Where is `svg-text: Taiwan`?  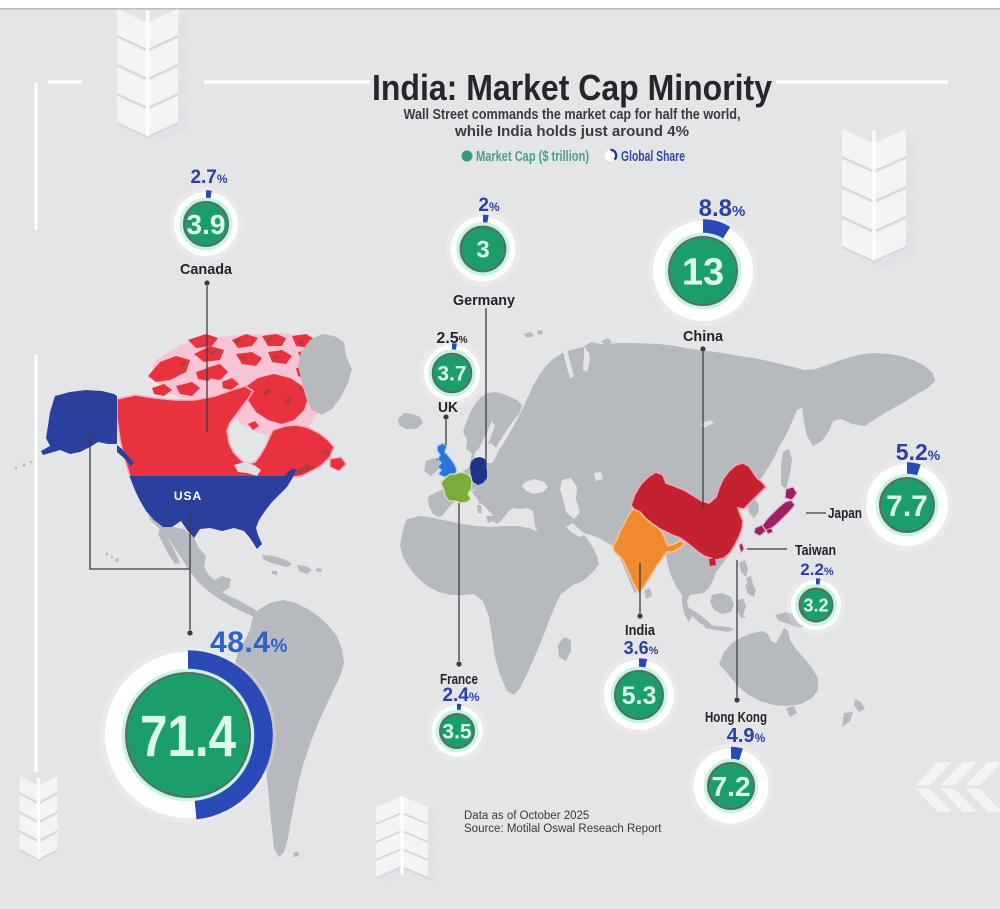
svg-text: Taiwan is located at coordinates (815, 550).